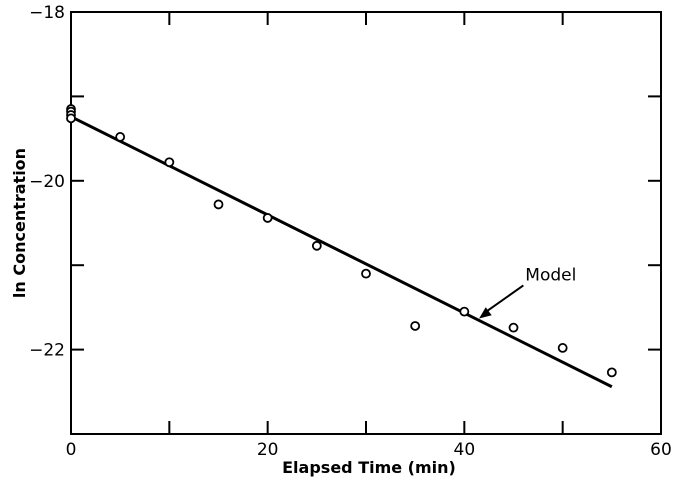  What do you see at coordinates (47, 182) in the screenshot?
I see `y-tick-label: −20` at bounding box center [47, 182].